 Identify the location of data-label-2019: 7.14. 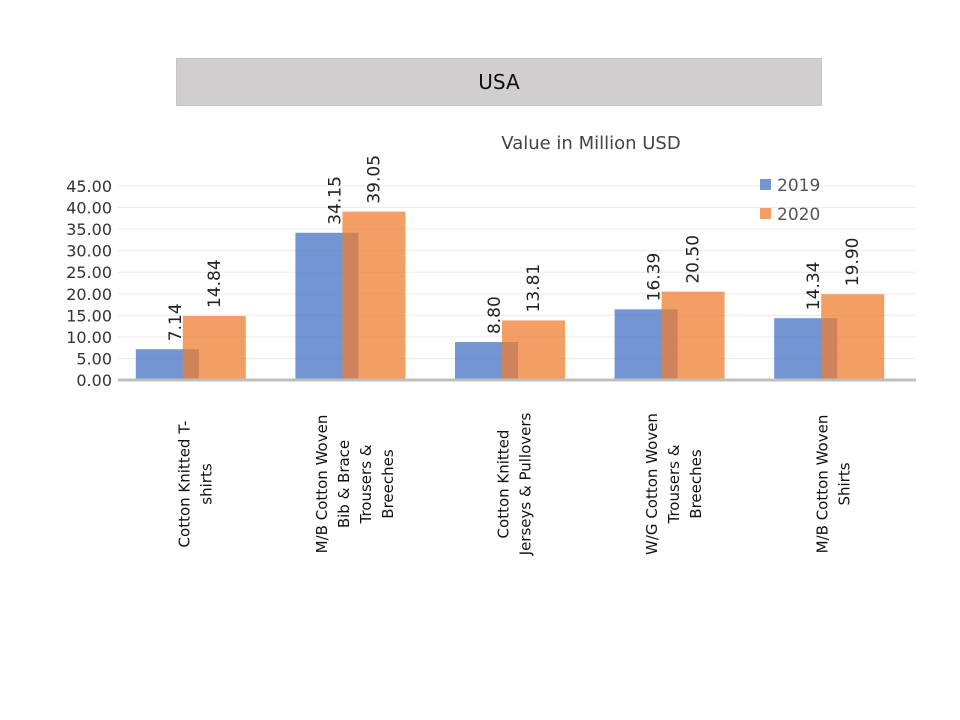
(176, 322).